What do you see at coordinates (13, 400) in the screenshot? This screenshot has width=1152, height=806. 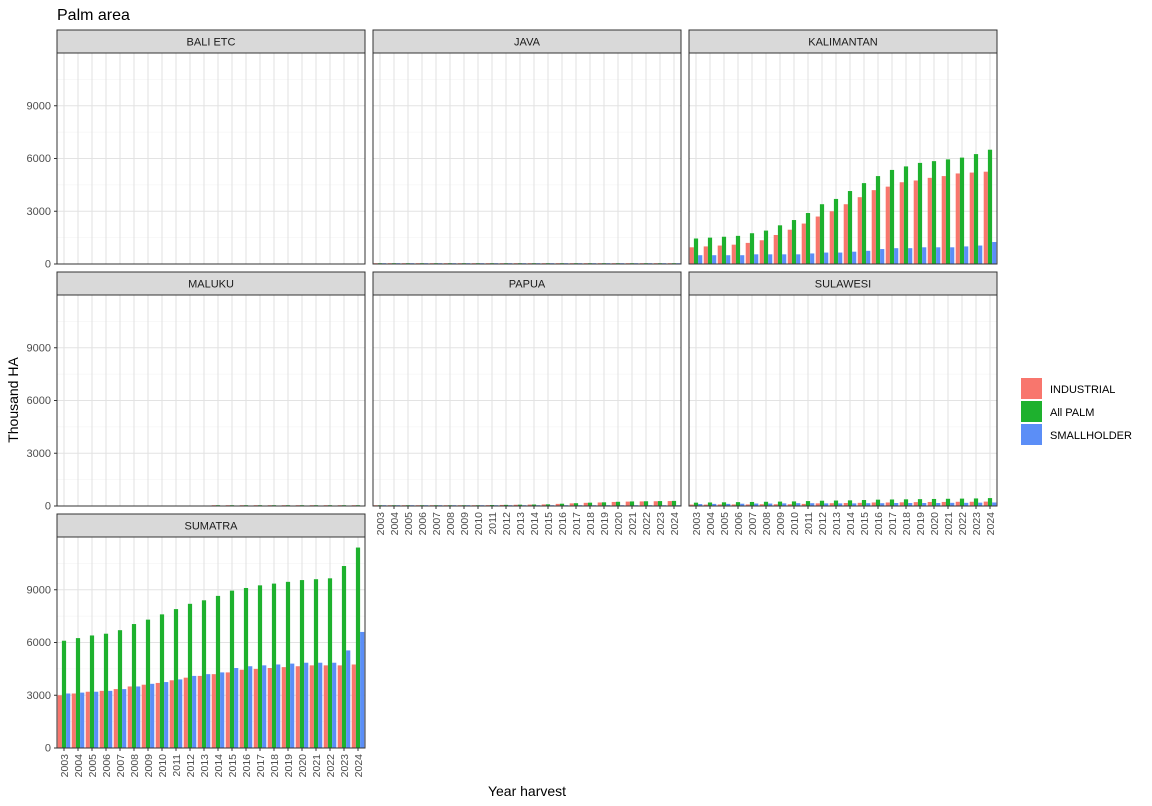 I see `y-axis-title: Thousand HA` at bounding box center [13, 400].